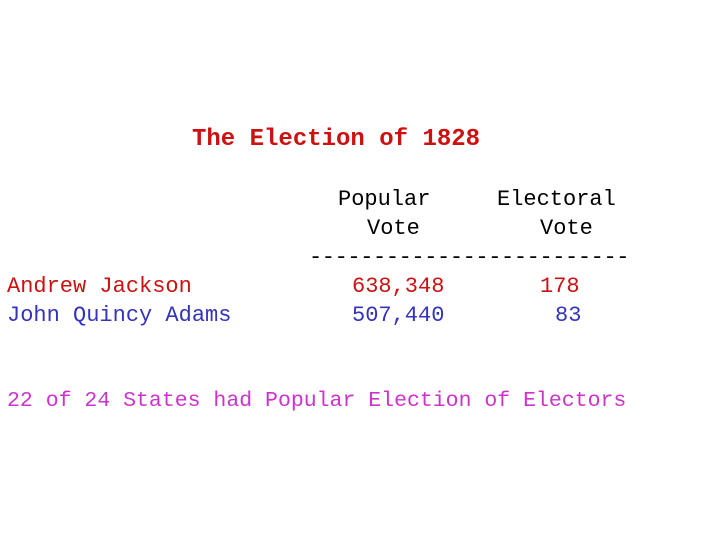 The height and width of the screenshot is (540, 720). What do you see at coordinates (566, 228) in the screenshot?
I see `electoral-vote-header-line2: Vote` at bounding box center [566, 228].